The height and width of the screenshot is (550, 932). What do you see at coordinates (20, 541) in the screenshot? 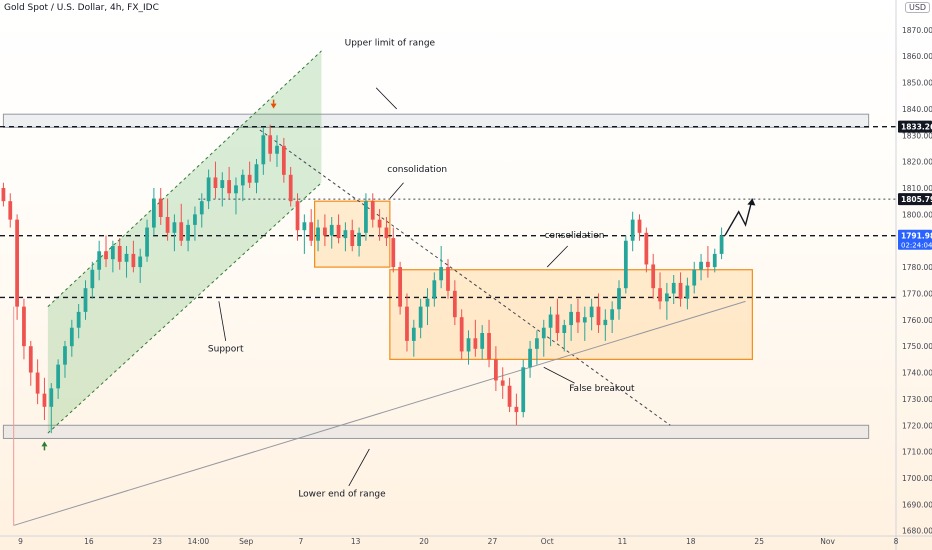
I see `time-tick-label: 9` at bounding box center [20, 541].